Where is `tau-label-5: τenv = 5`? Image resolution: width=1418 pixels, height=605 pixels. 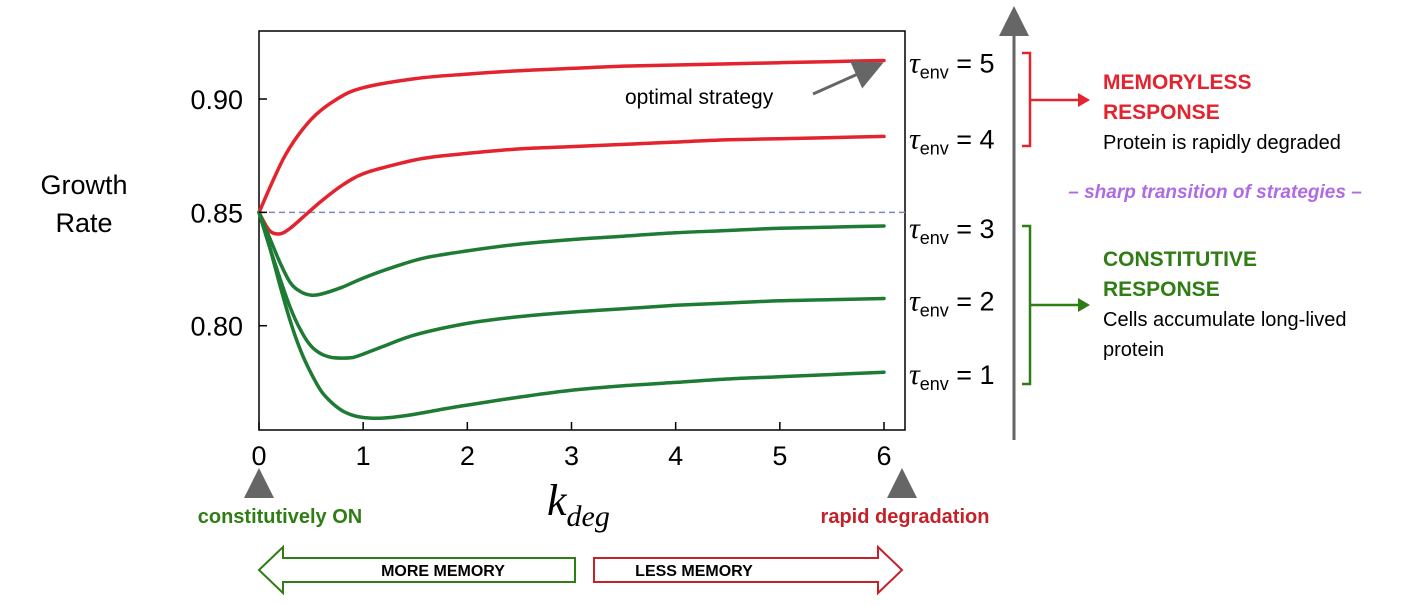
tau-label-5: τenv = 5 is located at coordinates (952, 64).